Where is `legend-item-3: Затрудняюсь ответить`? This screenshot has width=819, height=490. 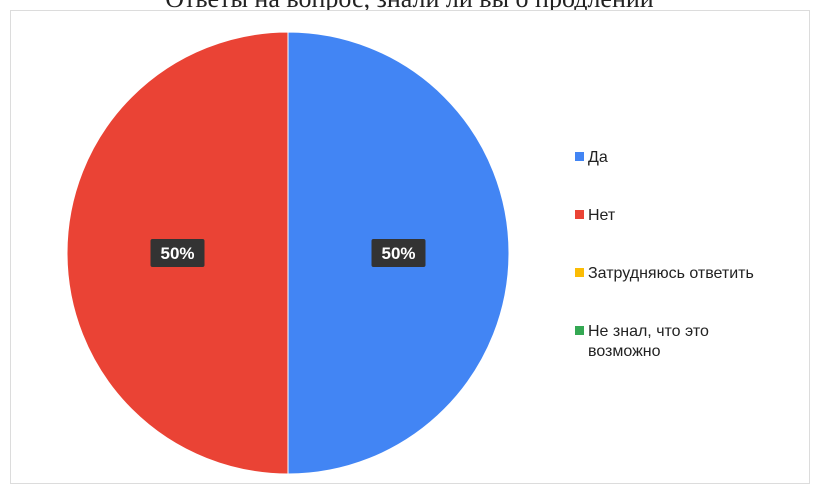 legend-item-3: Затрудняюсь ответить is located at coordinates (664, 273).